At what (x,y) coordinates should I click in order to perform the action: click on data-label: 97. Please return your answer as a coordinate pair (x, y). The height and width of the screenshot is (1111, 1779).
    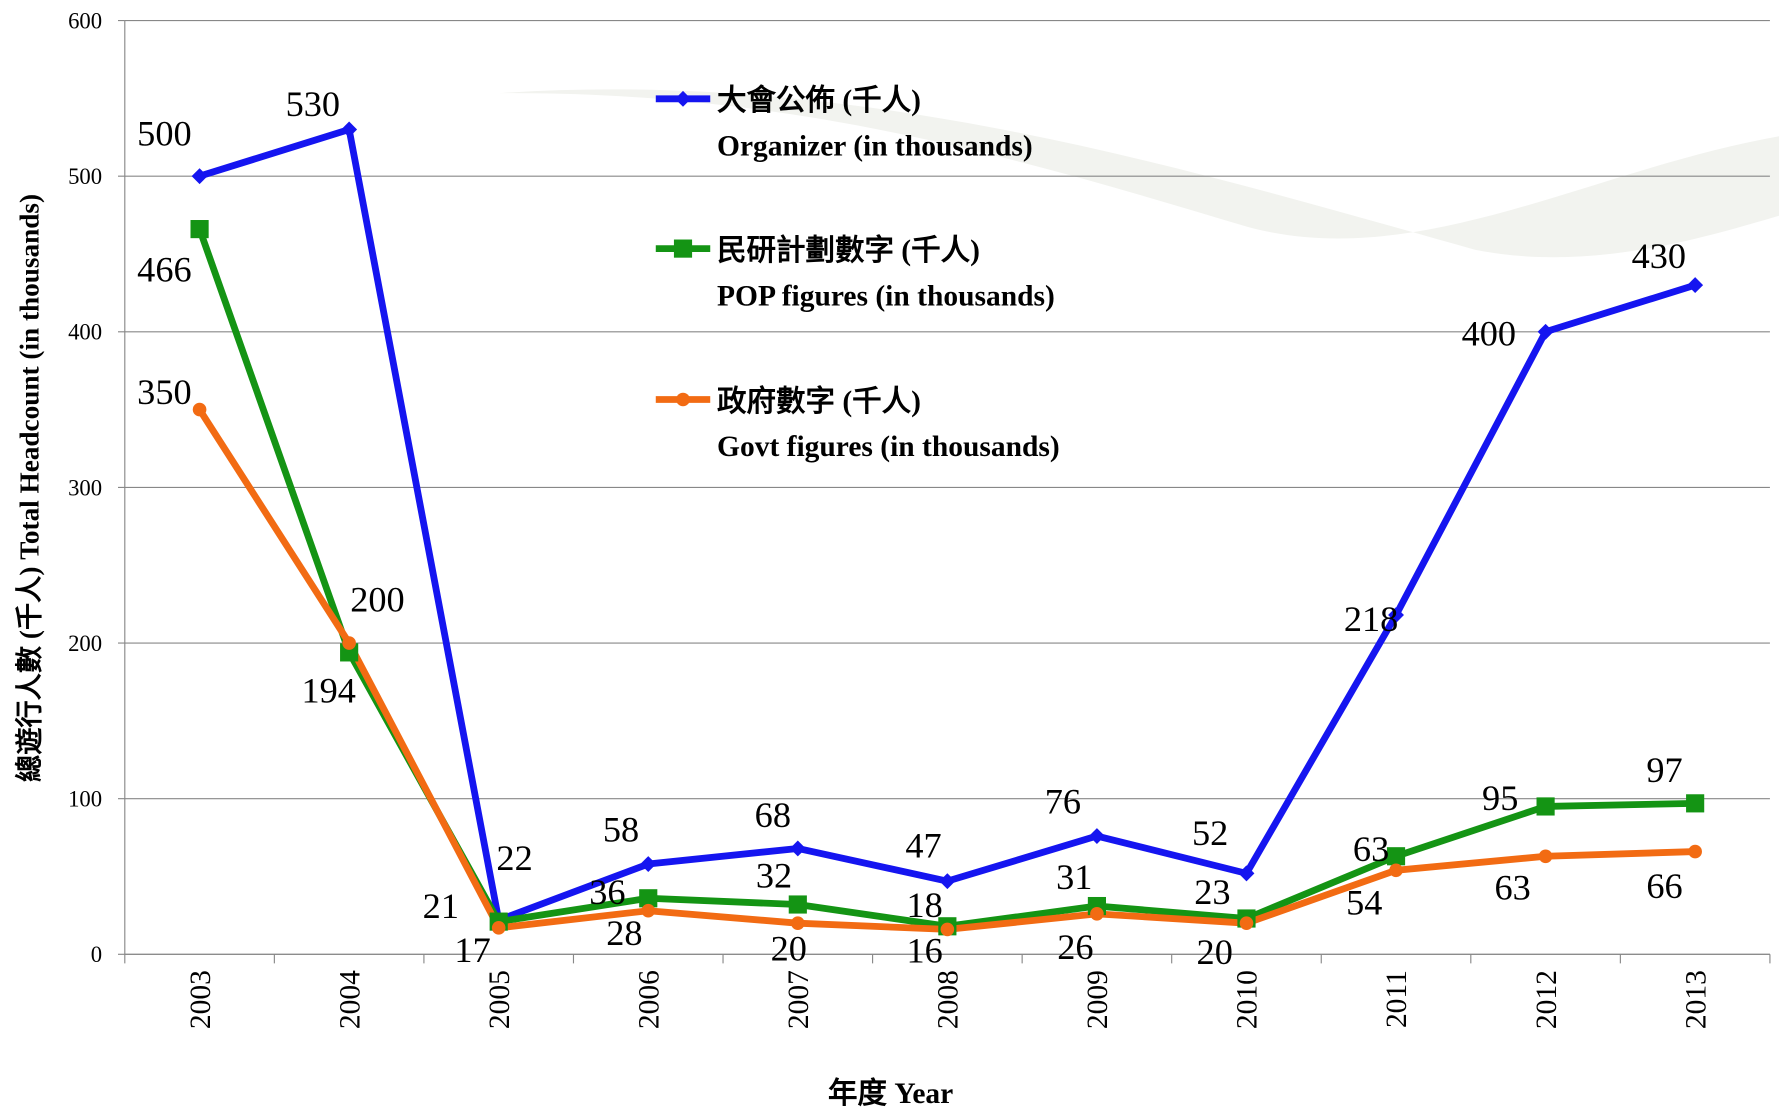
    Looking at the image, I should click on (1664, 770).